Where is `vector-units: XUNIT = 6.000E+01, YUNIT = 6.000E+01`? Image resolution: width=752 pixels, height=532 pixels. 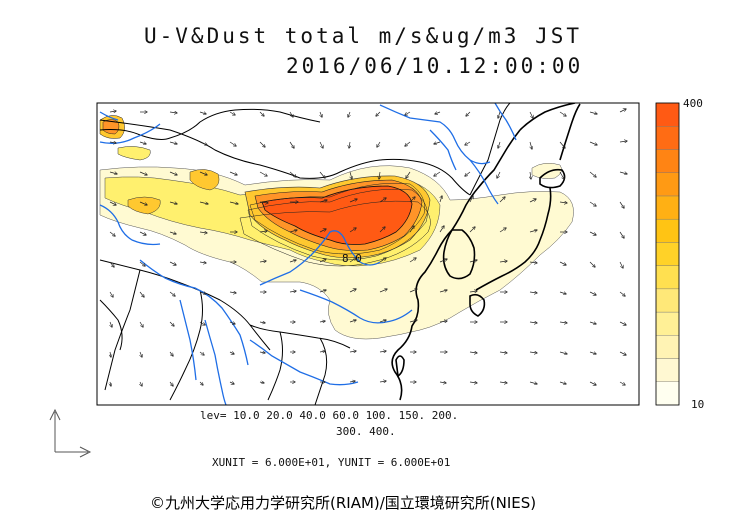
vector-units: XUNIT = 6.000E+01, YUNIT = 6.000E+01 is located at coordinates (331, 462).